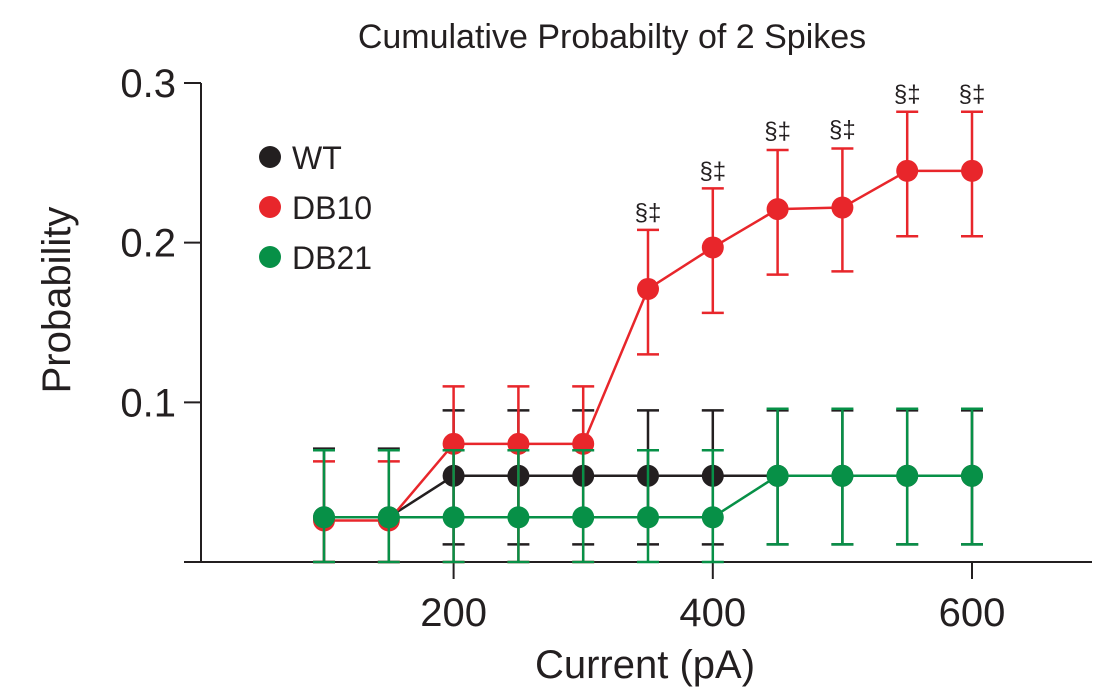 The image size is (1107, 694). Describe the element at coordinates (972, 613) in the screenshot. I see `x-tick-label: 600` at that location.